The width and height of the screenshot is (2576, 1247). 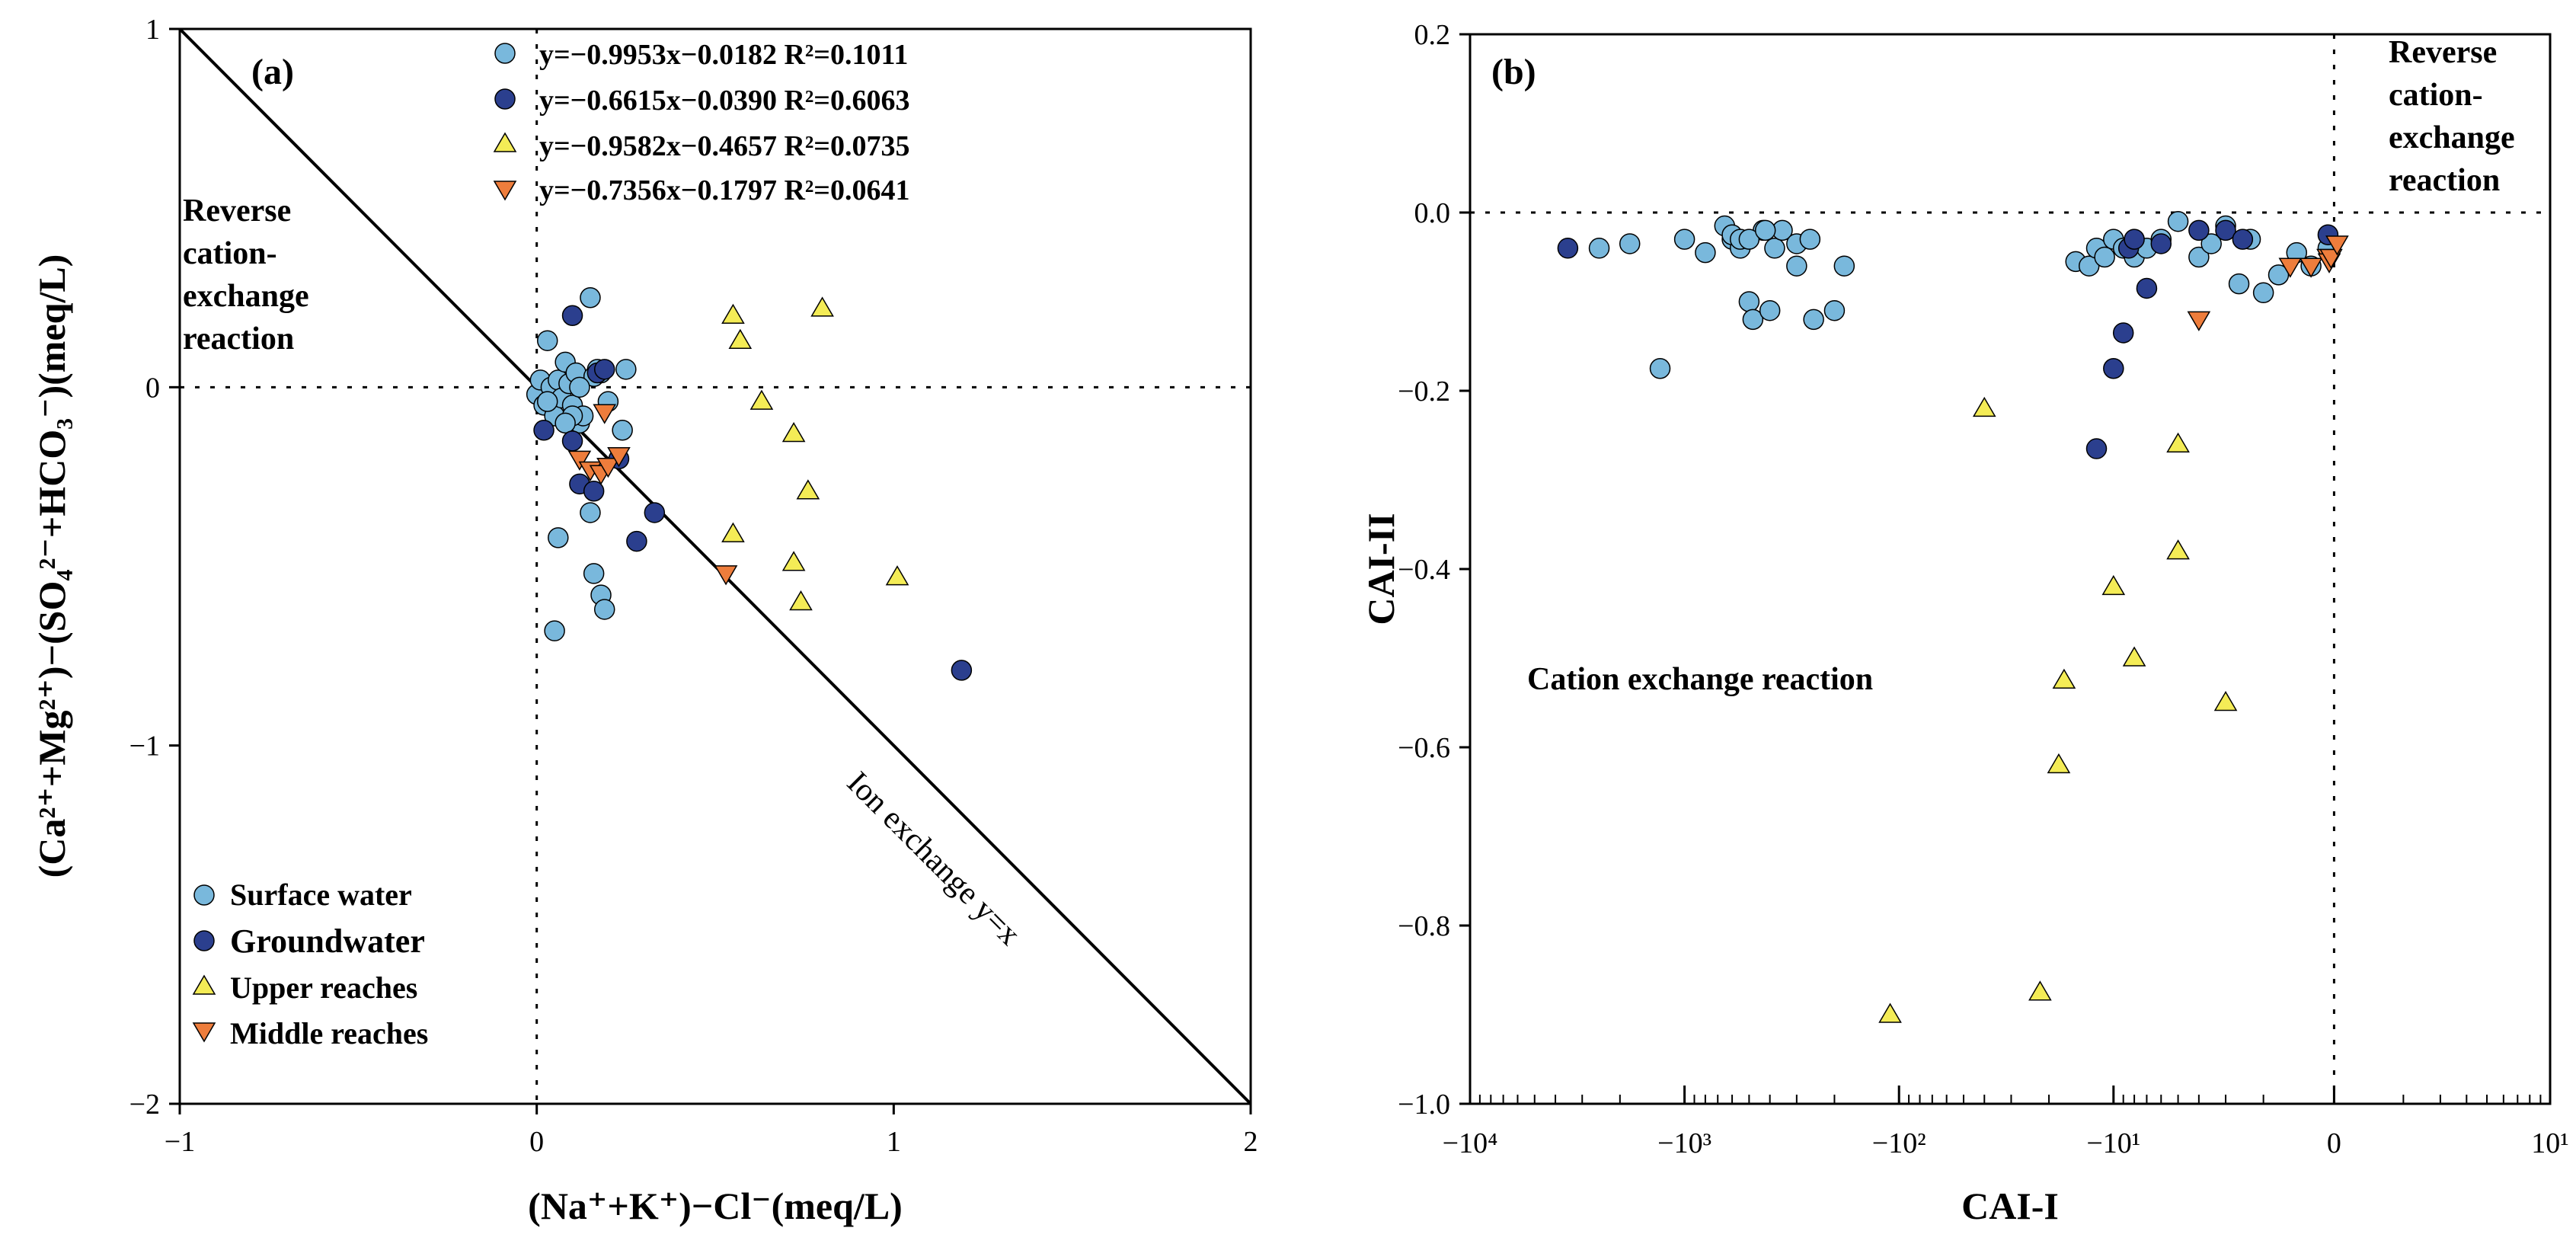 What do you see at coordinates (505, 191) in the screenshot?
I see `equation-marker-middle-reaches` at bounding box center [505, 191].